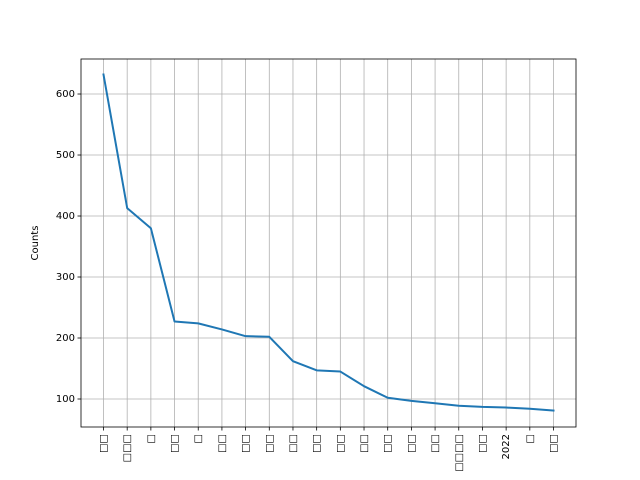 The height and width of the screenshot is (480, 640). What do you see at coordinates (65, 94) in the screenshot?
I see `y-tick-label: 600` at bounding box center [65, 94].